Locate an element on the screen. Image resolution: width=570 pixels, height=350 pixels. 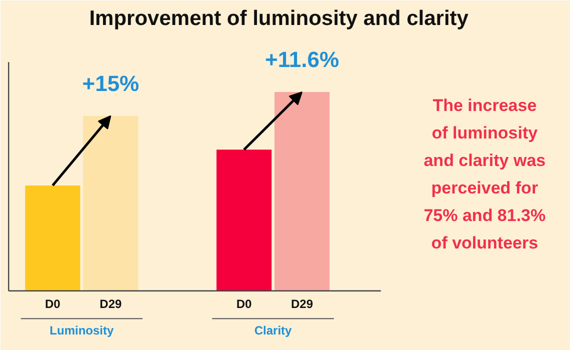
text: Clarity is located at coordinates (273, 331).